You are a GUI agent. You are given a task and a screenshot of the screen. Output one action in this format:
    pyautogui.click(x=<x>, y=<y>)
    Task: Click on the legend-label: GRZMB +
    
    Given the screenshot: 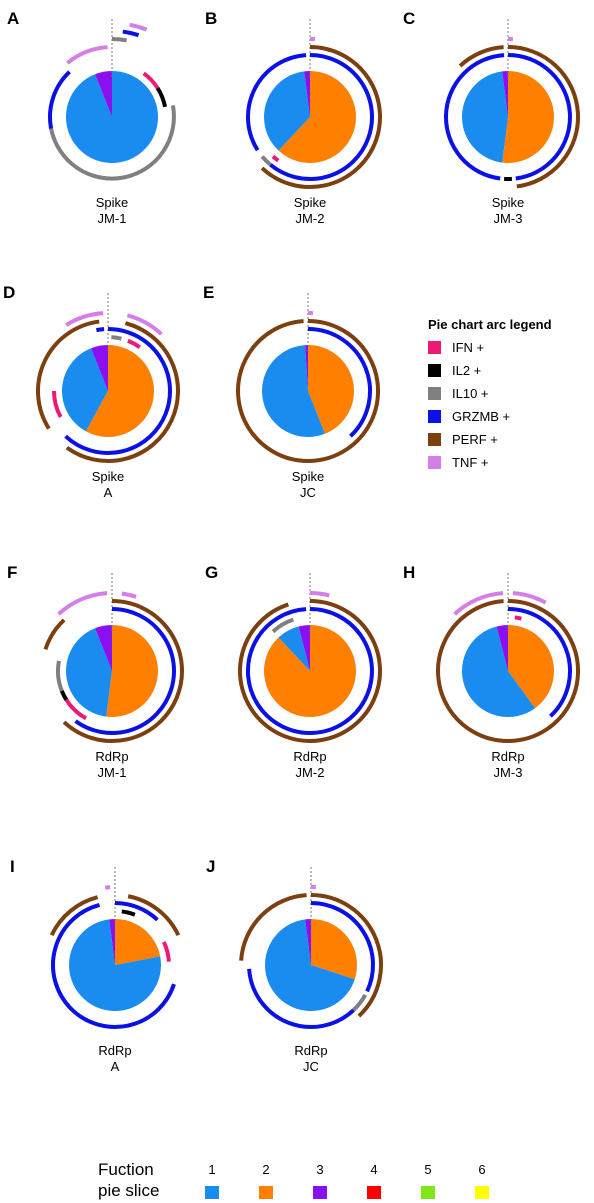 What is the action you would take?
    pyautogui.click(x=481, y=416)
    